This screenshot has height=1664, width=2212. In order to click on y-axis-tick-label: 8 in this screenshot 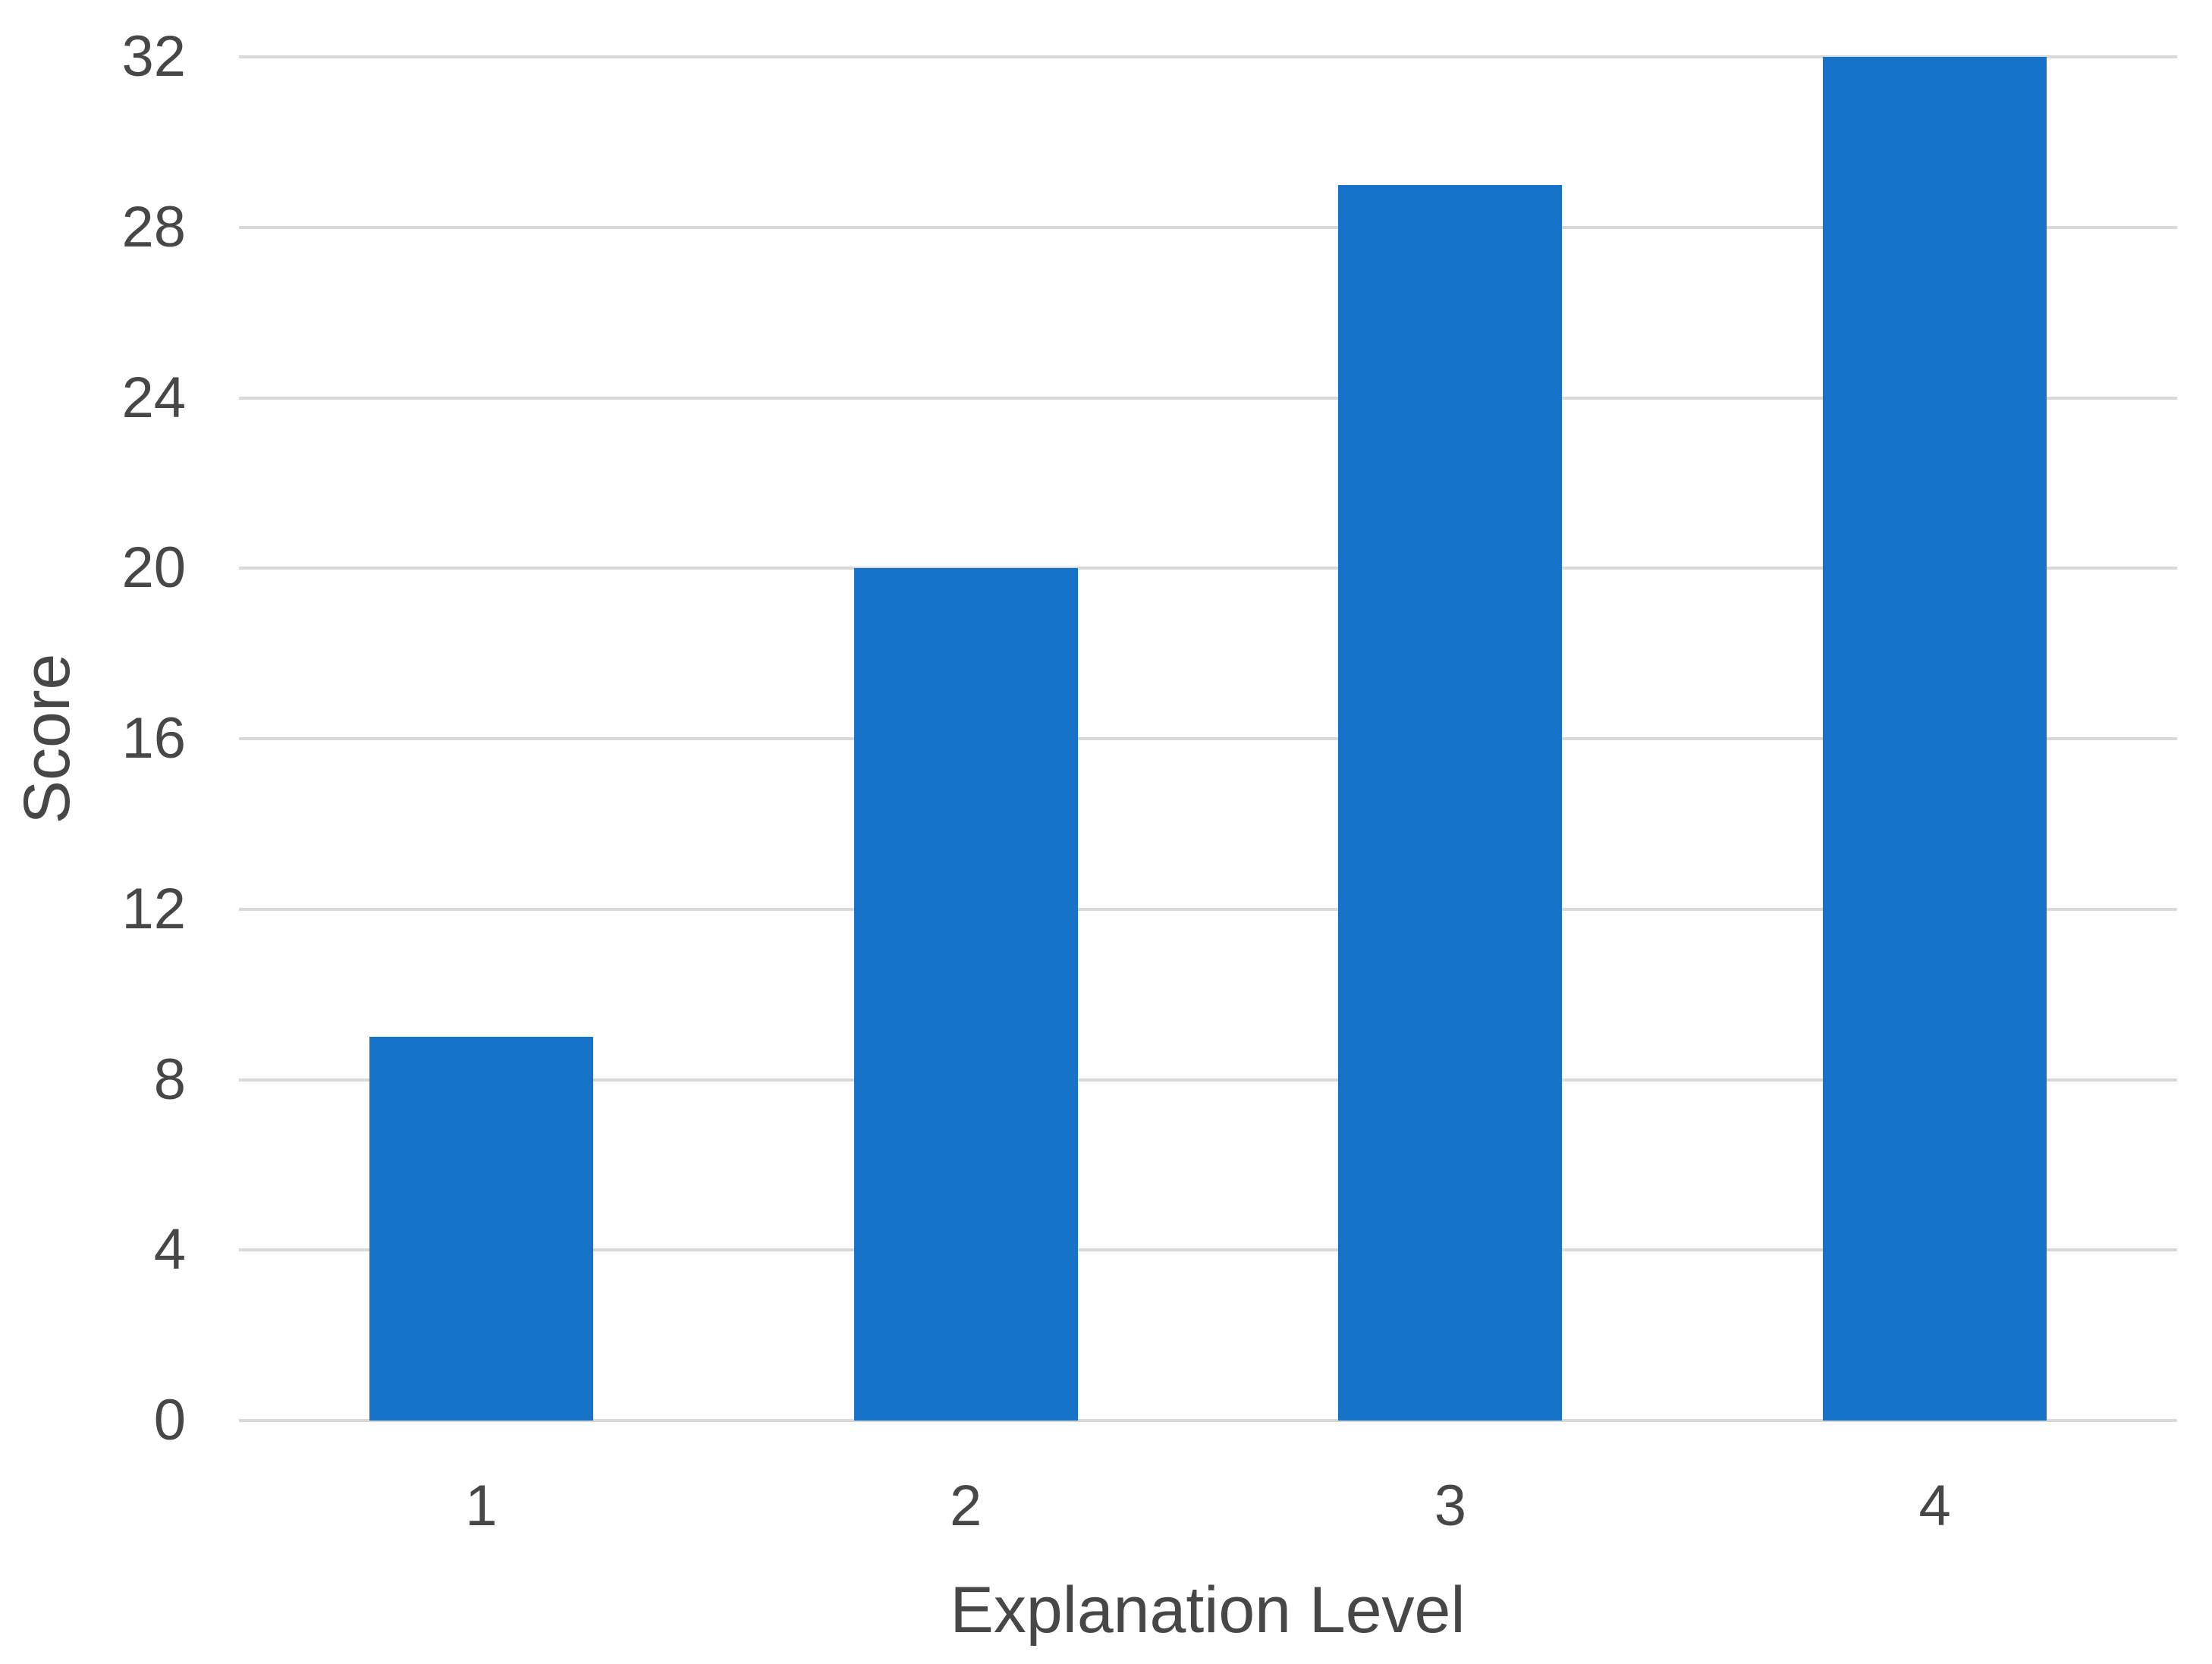, I will do `click(169, 1079)`.